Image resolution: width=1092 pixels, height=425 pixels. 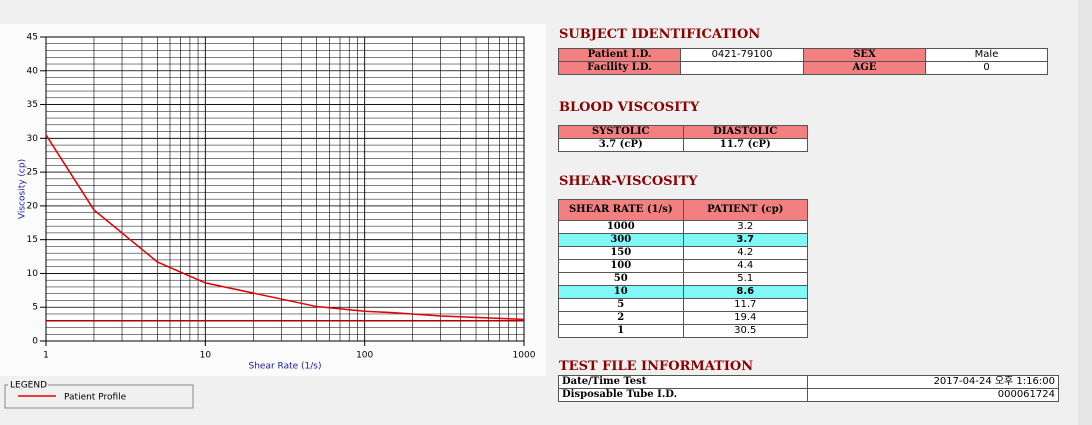 I want to click on section-title: BLOOD VISCOSITY, so click(x=629, y=107).